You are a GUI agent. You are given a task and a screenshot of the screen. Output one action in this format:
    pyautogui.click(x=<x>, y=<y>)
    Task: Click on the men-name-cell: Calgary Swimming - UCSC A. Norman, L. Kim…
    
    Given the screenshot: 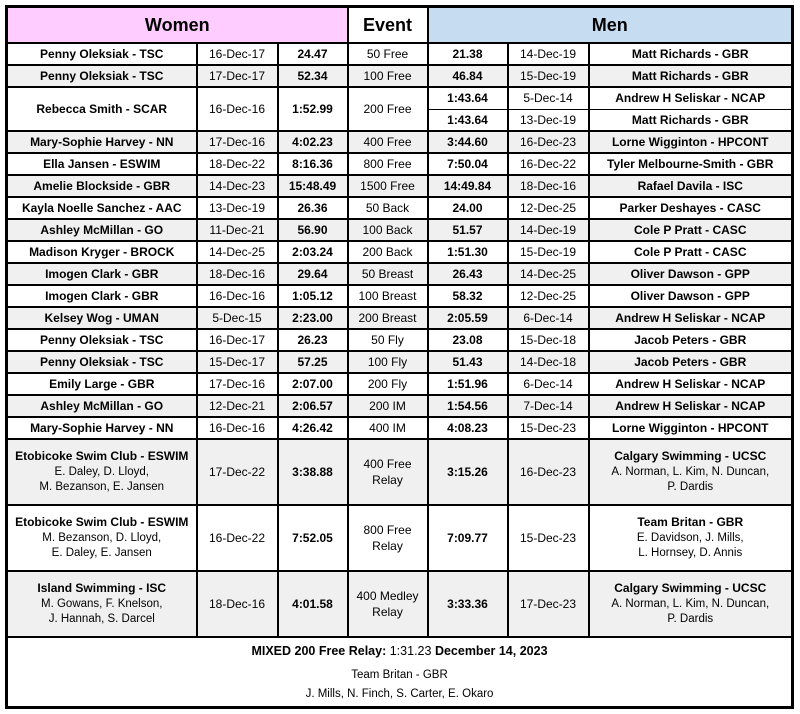 What is the action you would take?
    pyautogui.click(x=690, y=604)
    